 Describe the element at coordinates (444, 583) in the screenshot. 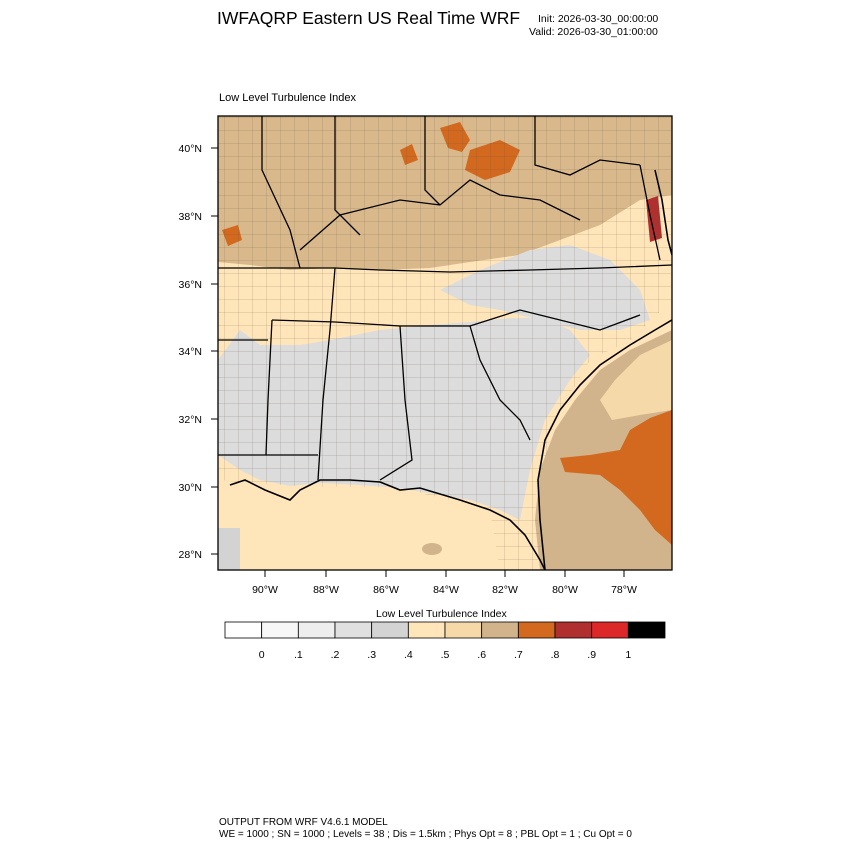

I see `longitude-axis: 90°W 88°W 86°W 84°W 82°W 80°W 78°W` at that location.